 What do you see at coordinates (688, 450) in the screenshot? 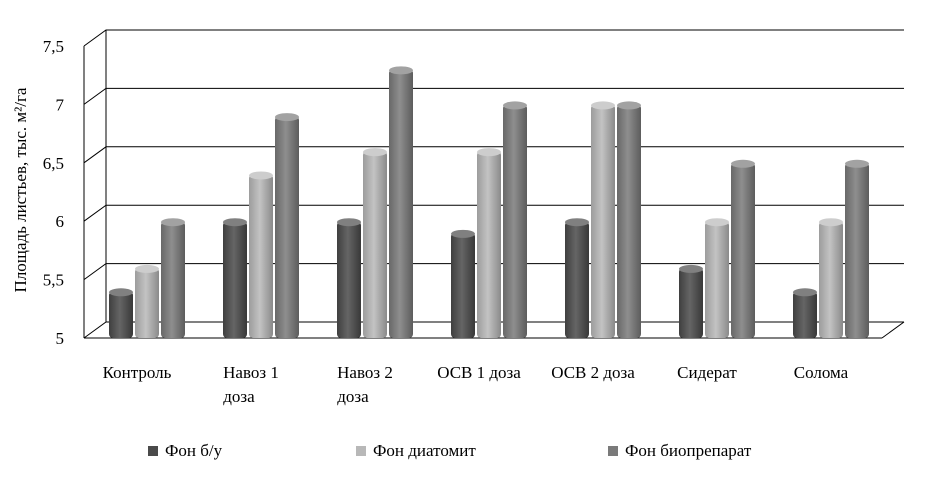
I see `legend-label: Фон биопрепарат` at bounding box center [688, 450].